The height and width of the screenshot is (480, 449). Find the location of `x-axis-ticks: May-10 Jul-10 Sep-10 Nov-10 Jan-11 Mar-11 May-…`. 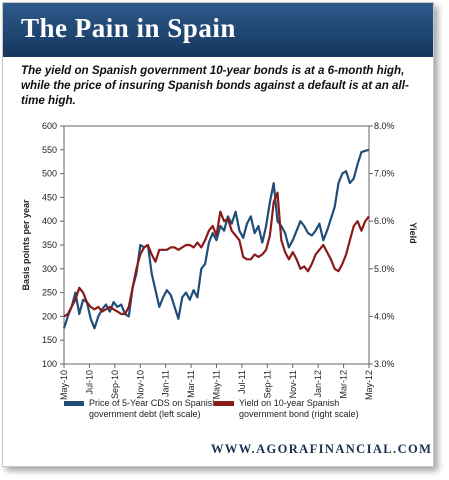

x-axis-ticks: May-10 Jul-10 Sep-10 Nov-10 Jan-11 Mar-11 May-… is located at coordinates (216, 382).